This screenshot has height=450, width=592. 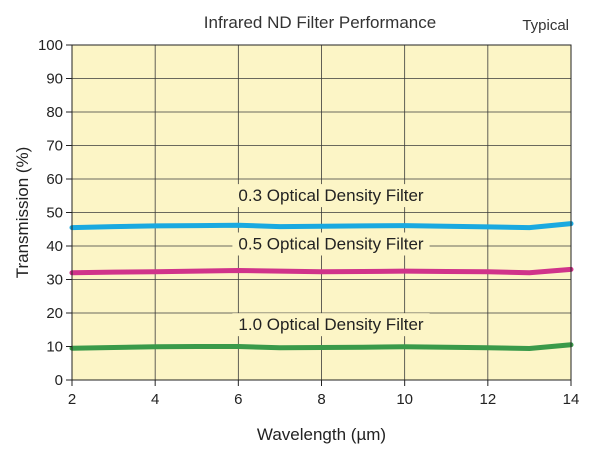 I want to click on series-label: 1.0 Optical Density Filter, so click(x=331, y=324).